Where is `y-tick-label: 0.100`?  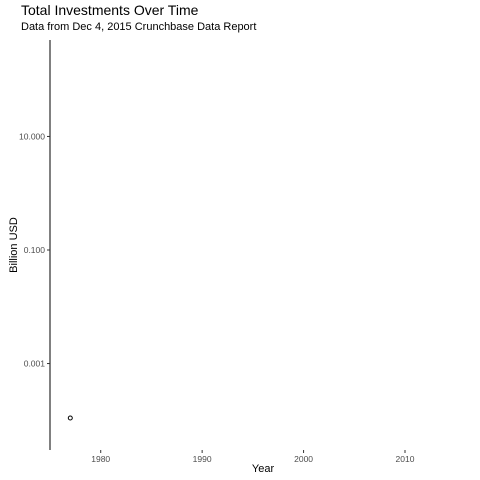
y-tick-label: 0.100 is located at coordinates (35, 250).